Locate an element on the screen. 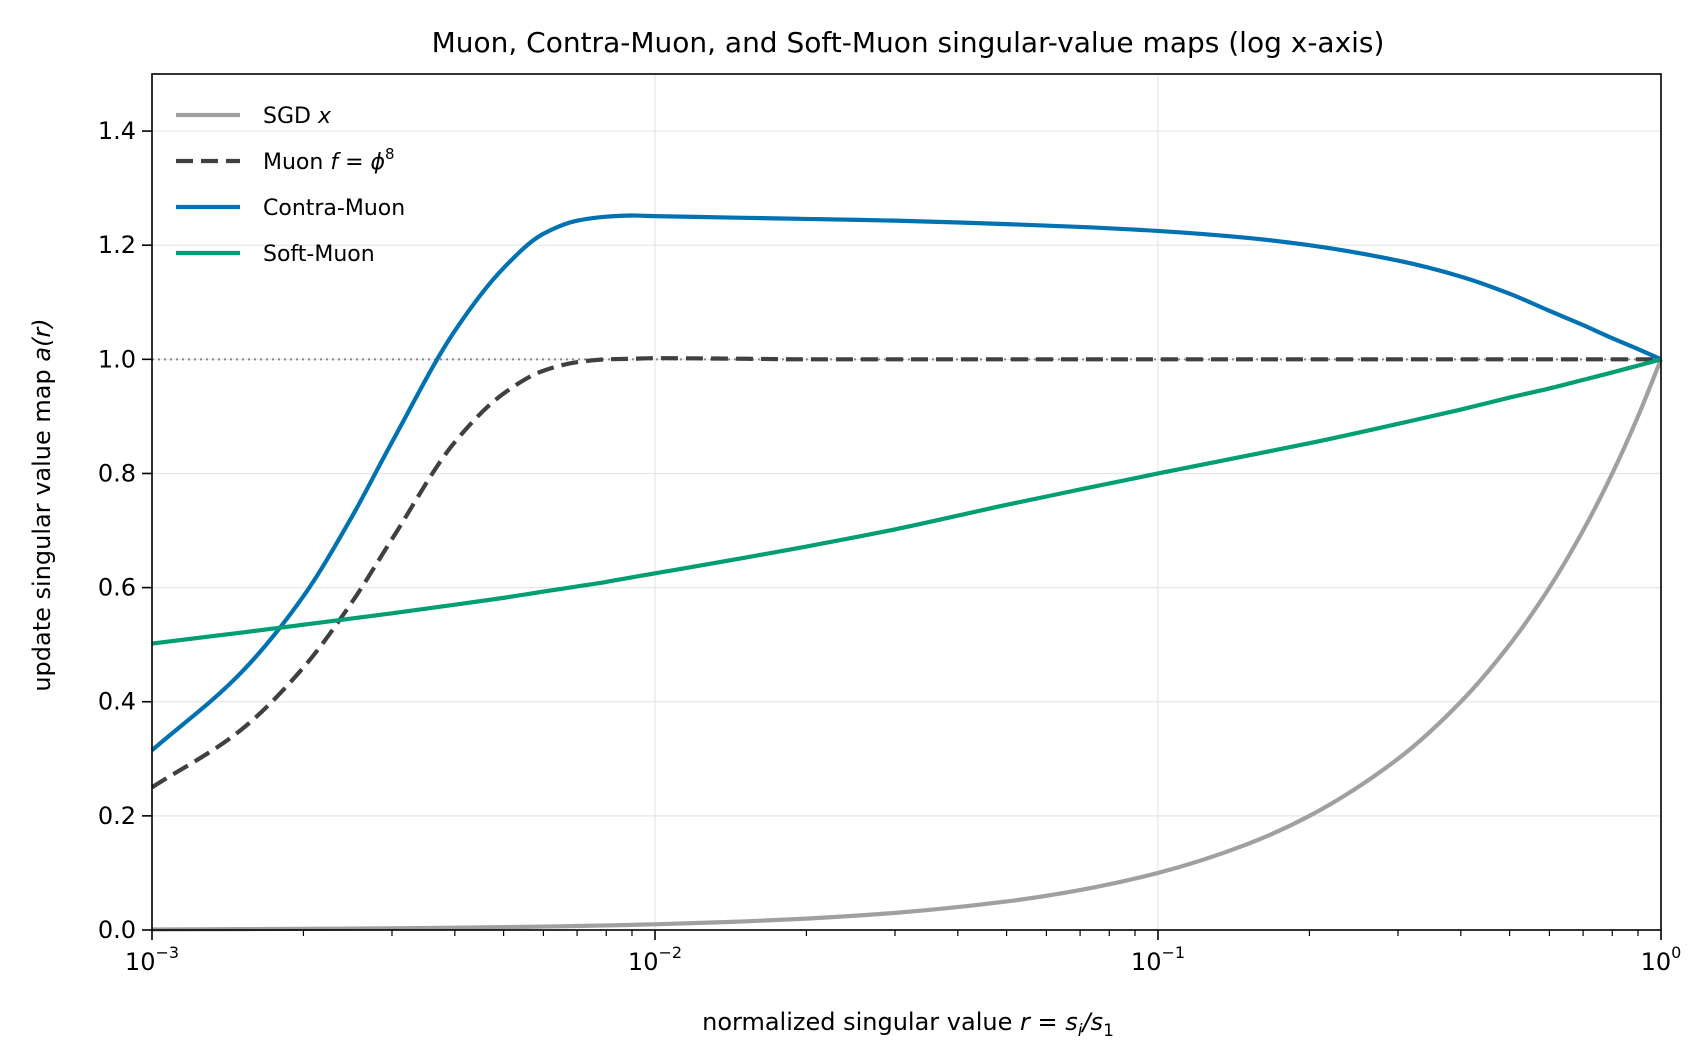  y-axis-label-text: update singular value map is located at coordinates (42, 527).